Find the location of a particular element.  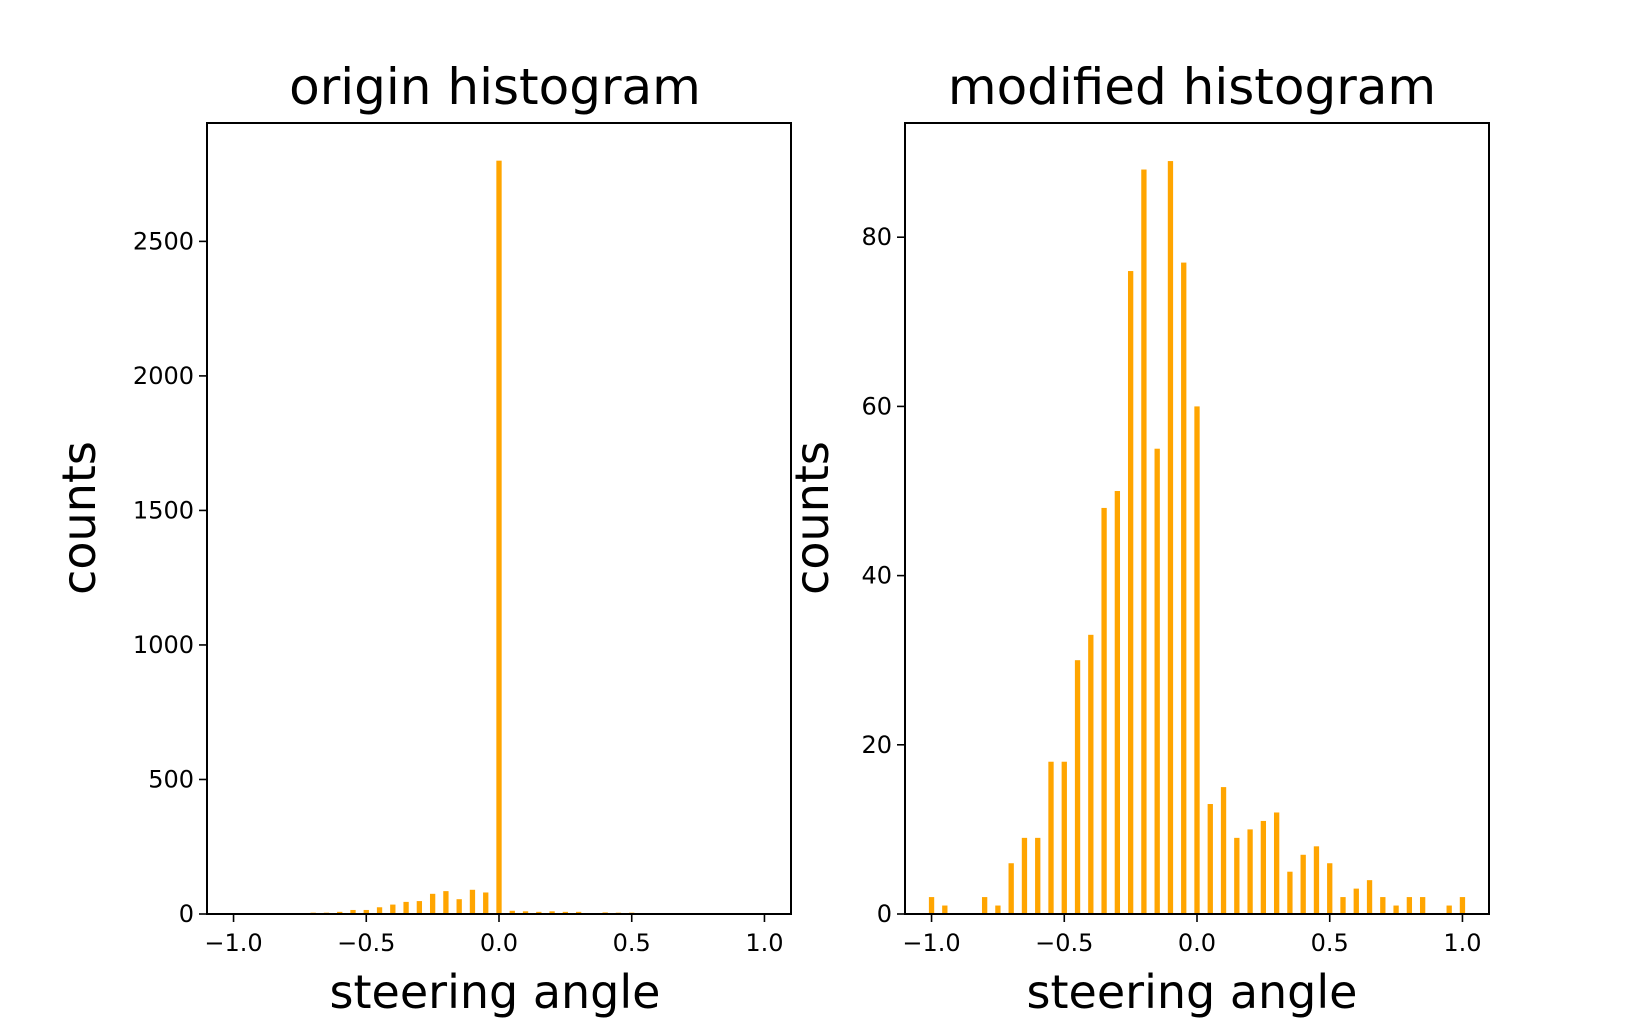

y-tick-label: 20 is located at coordinates (876, 745).